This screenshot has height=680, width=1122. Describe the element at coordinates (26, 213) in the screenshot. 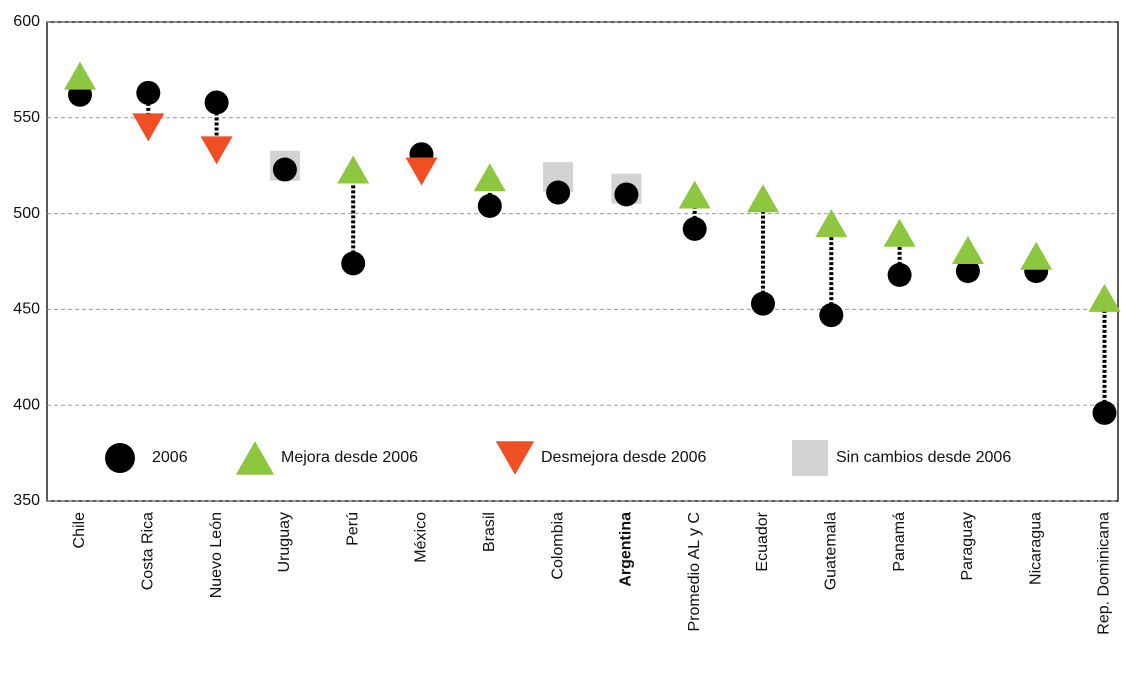

I see `y-tick-label: 500` at that location.